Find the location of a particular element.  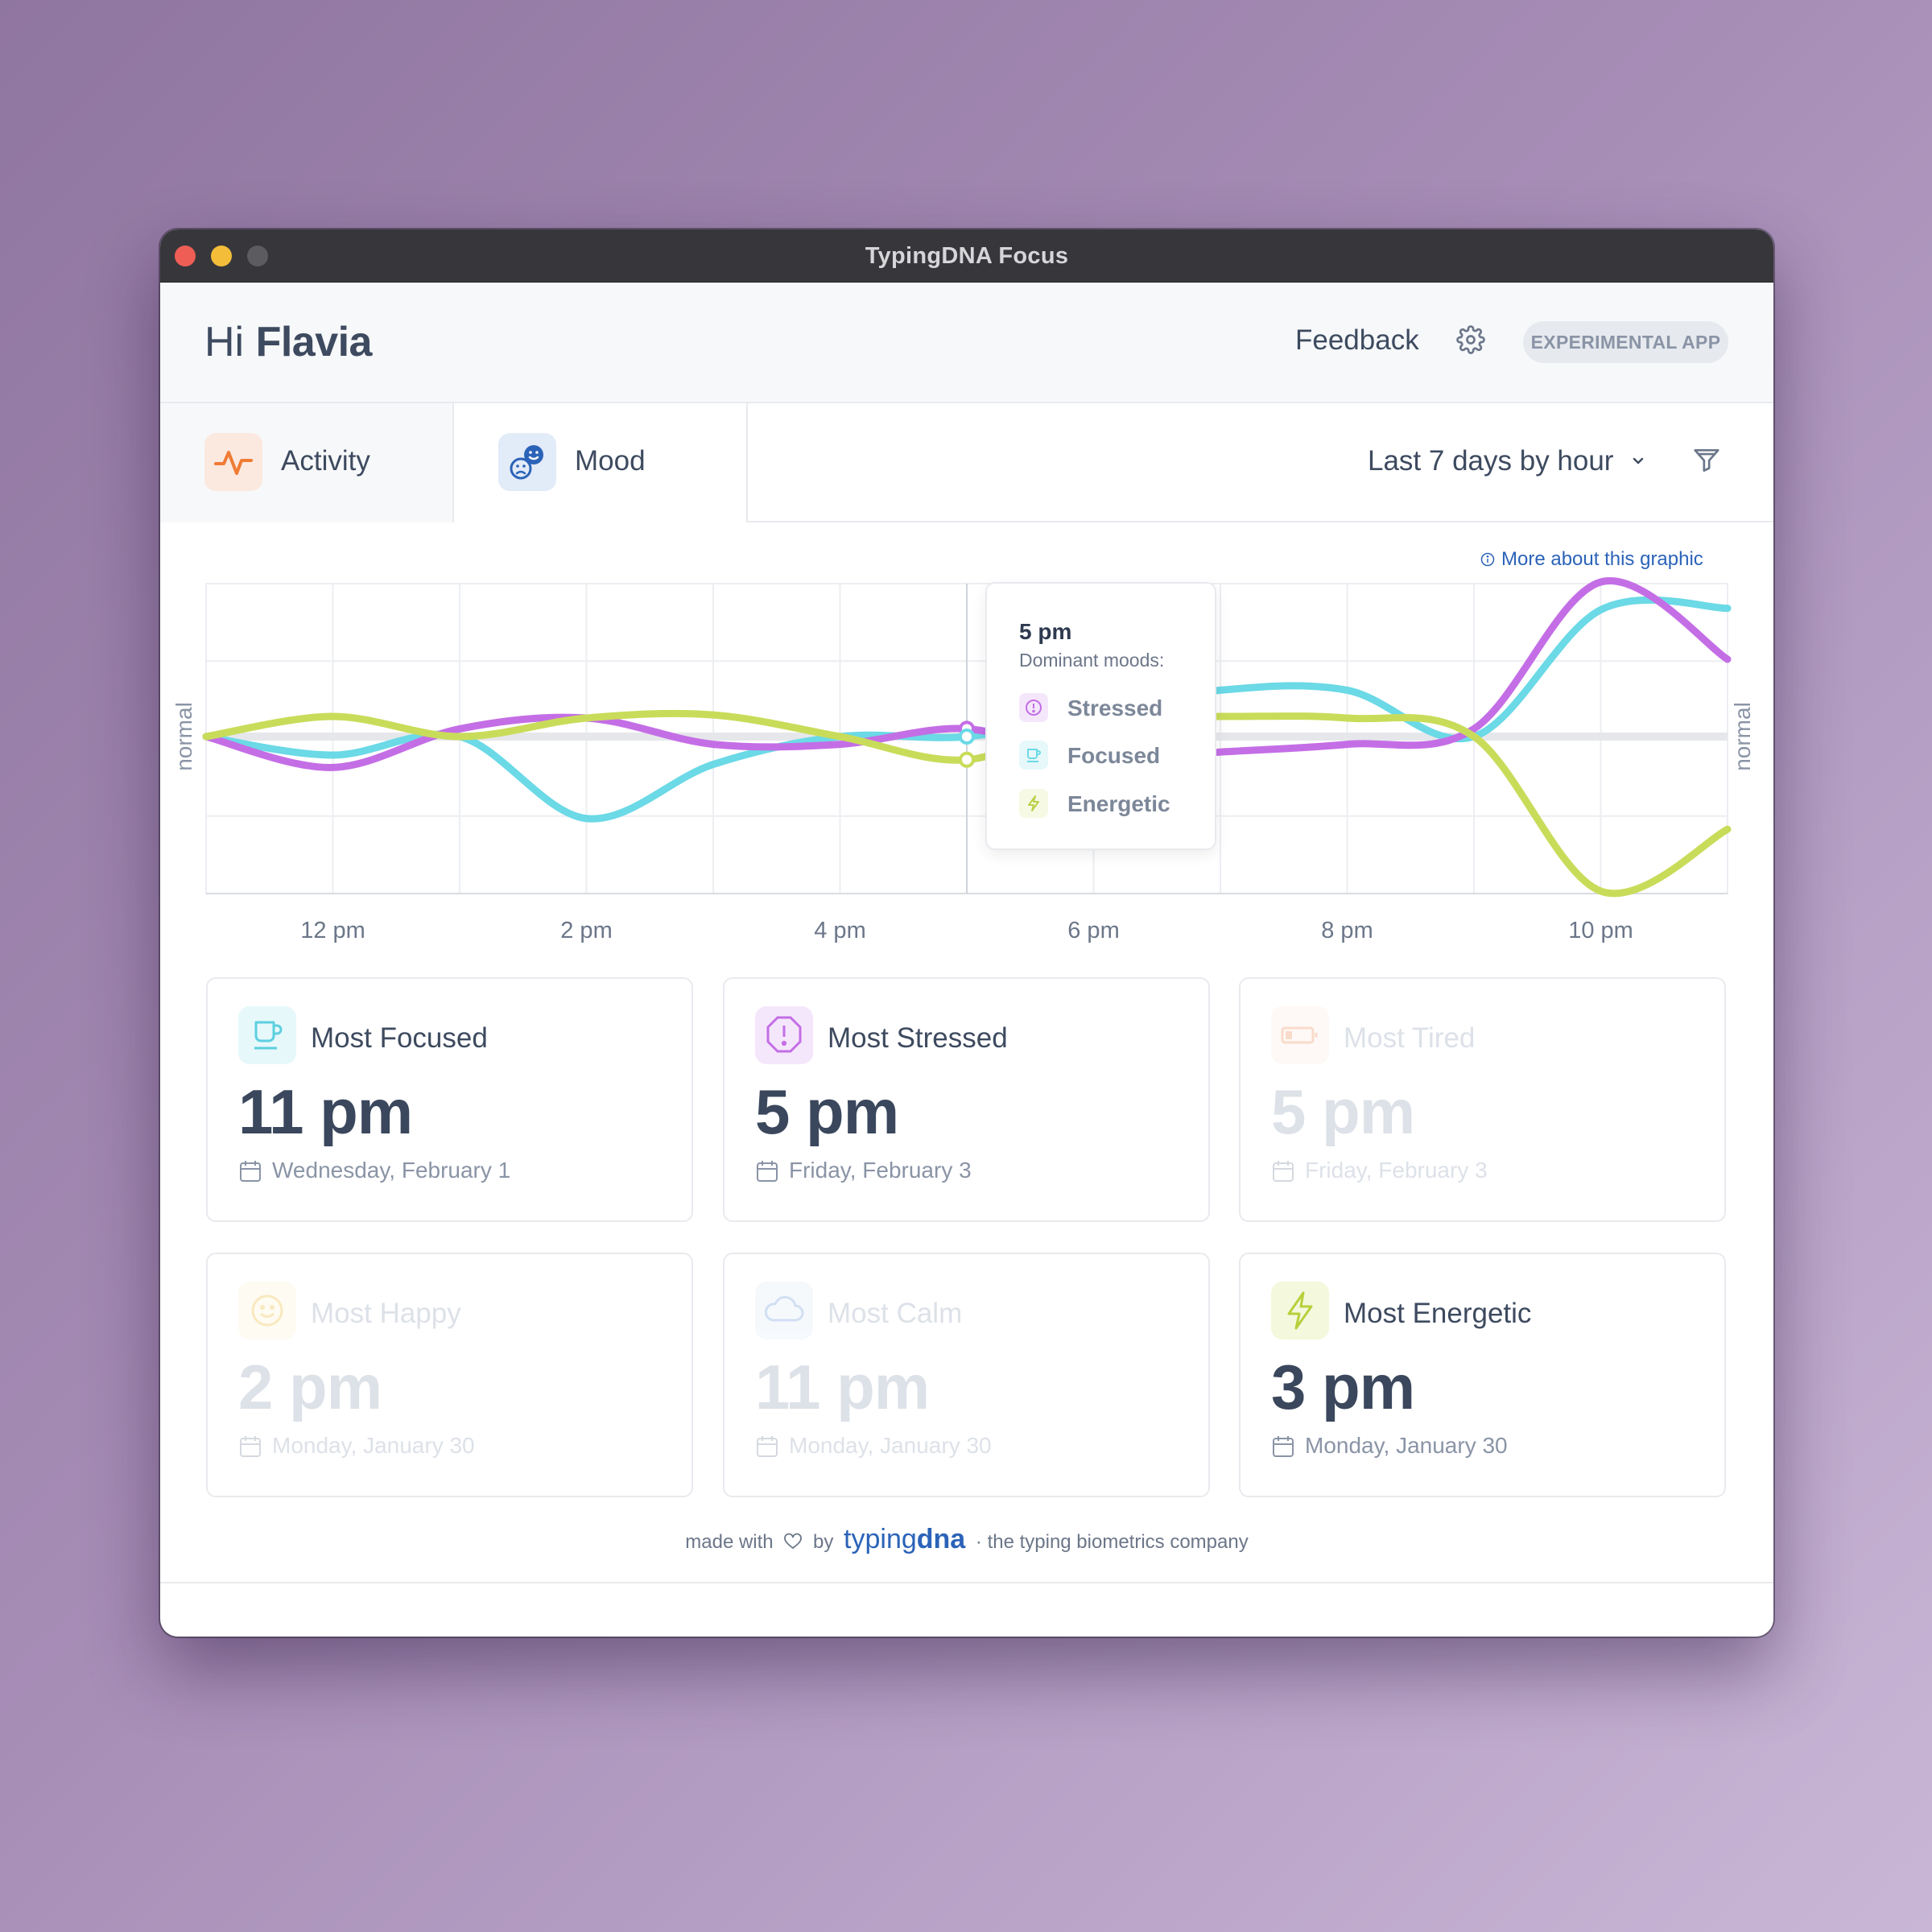

user-name: Flavia is located at coordinates (314, 342).